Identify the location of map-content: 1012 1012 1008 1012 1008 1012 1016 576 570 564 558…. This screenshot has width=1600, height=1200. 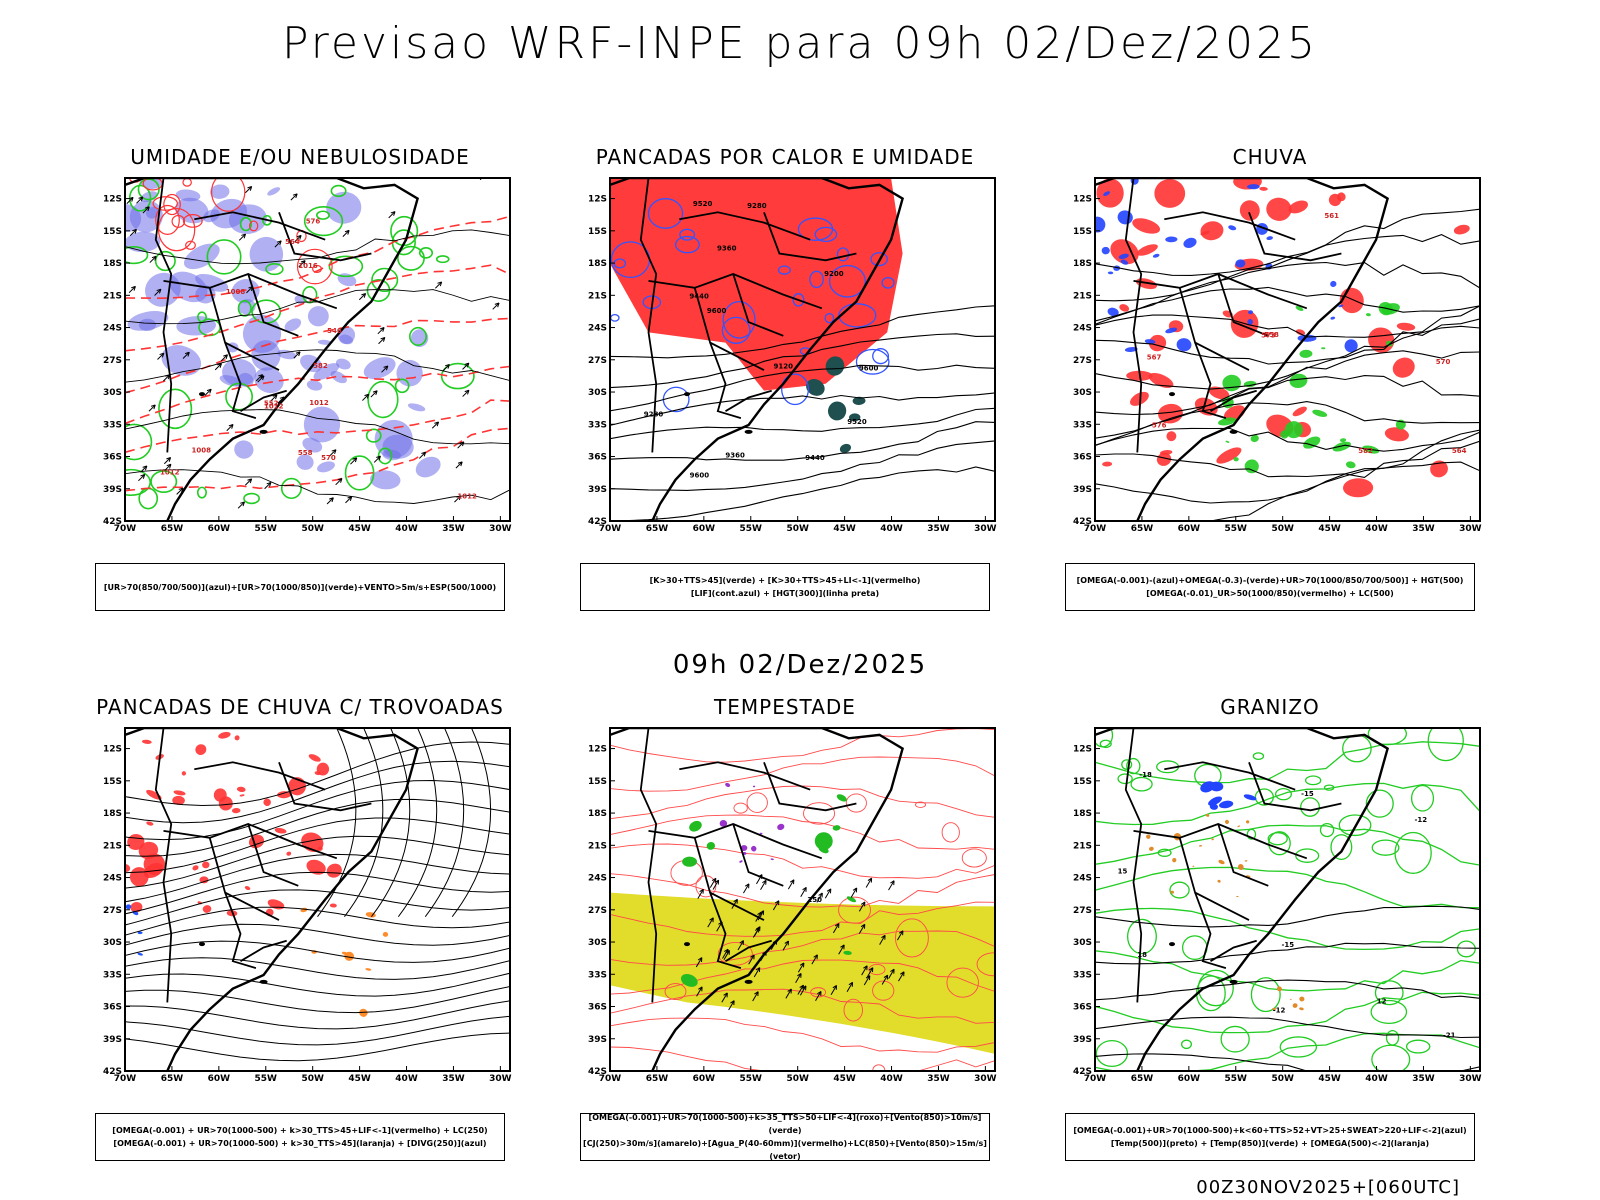
(317, 349).